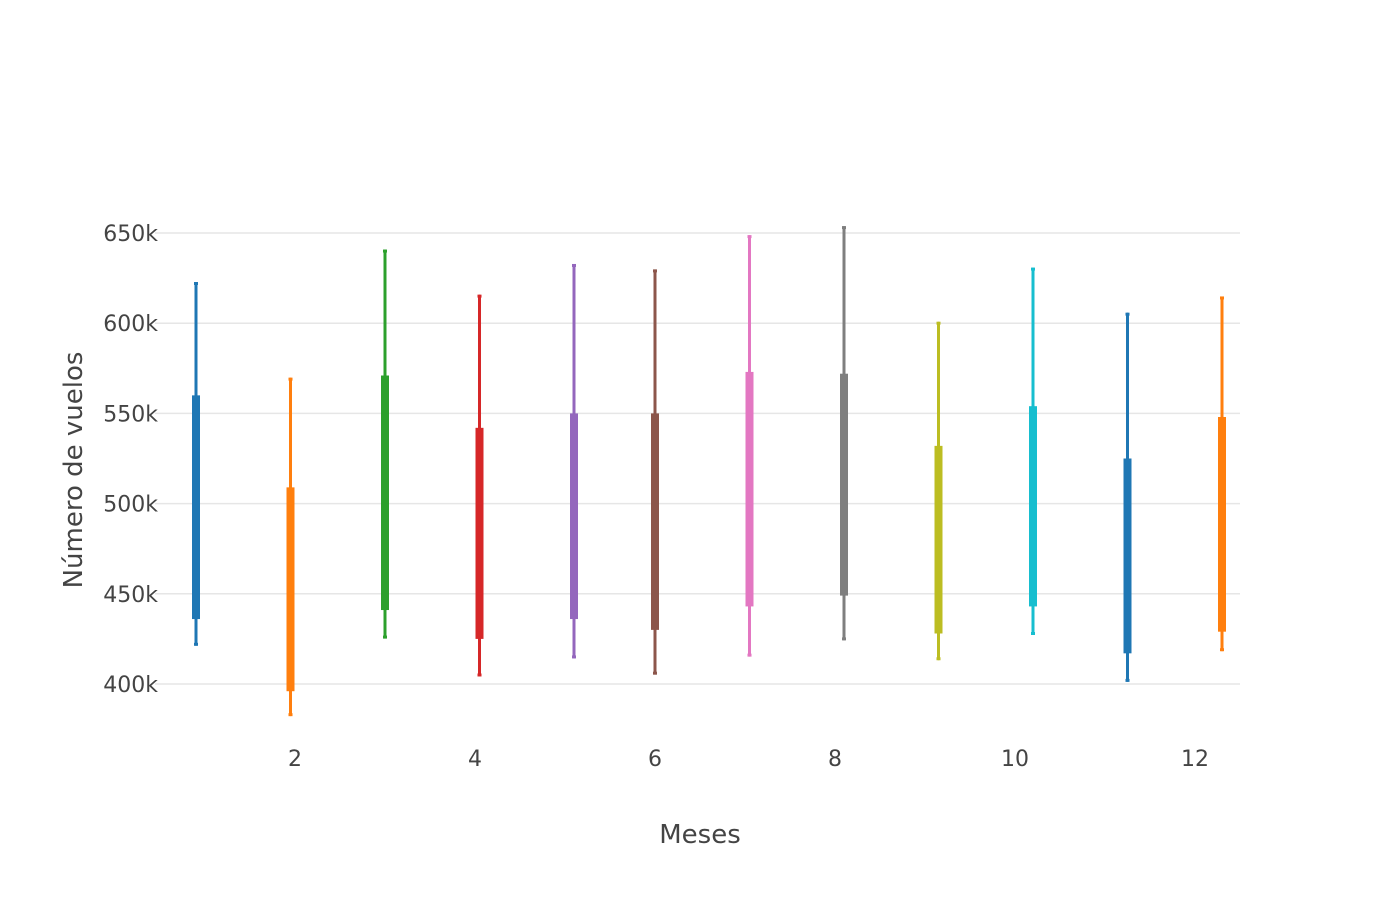 This screenshot has width=1400, height=900. Describe the element at coordinates (130, 234) in the screenshot. I see `y-tick-label: 650k` at that location.